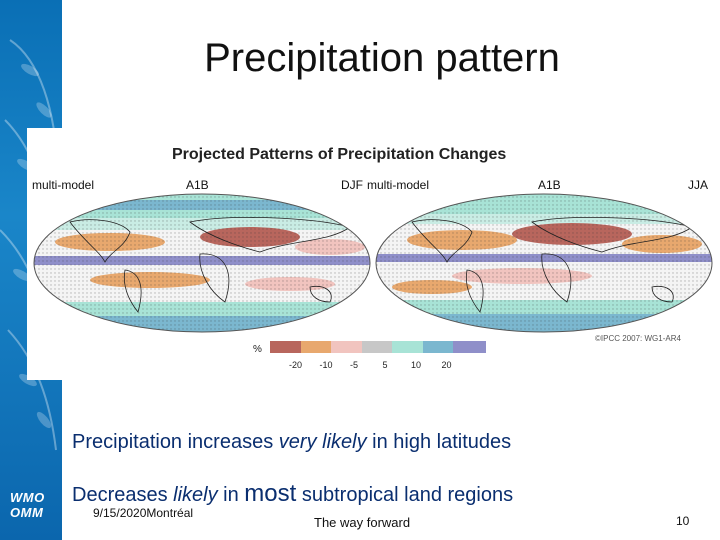 The width and height of the screenshot is (720, 540). I want to click on bullet2-emphasis: likely, so click(195, 495).